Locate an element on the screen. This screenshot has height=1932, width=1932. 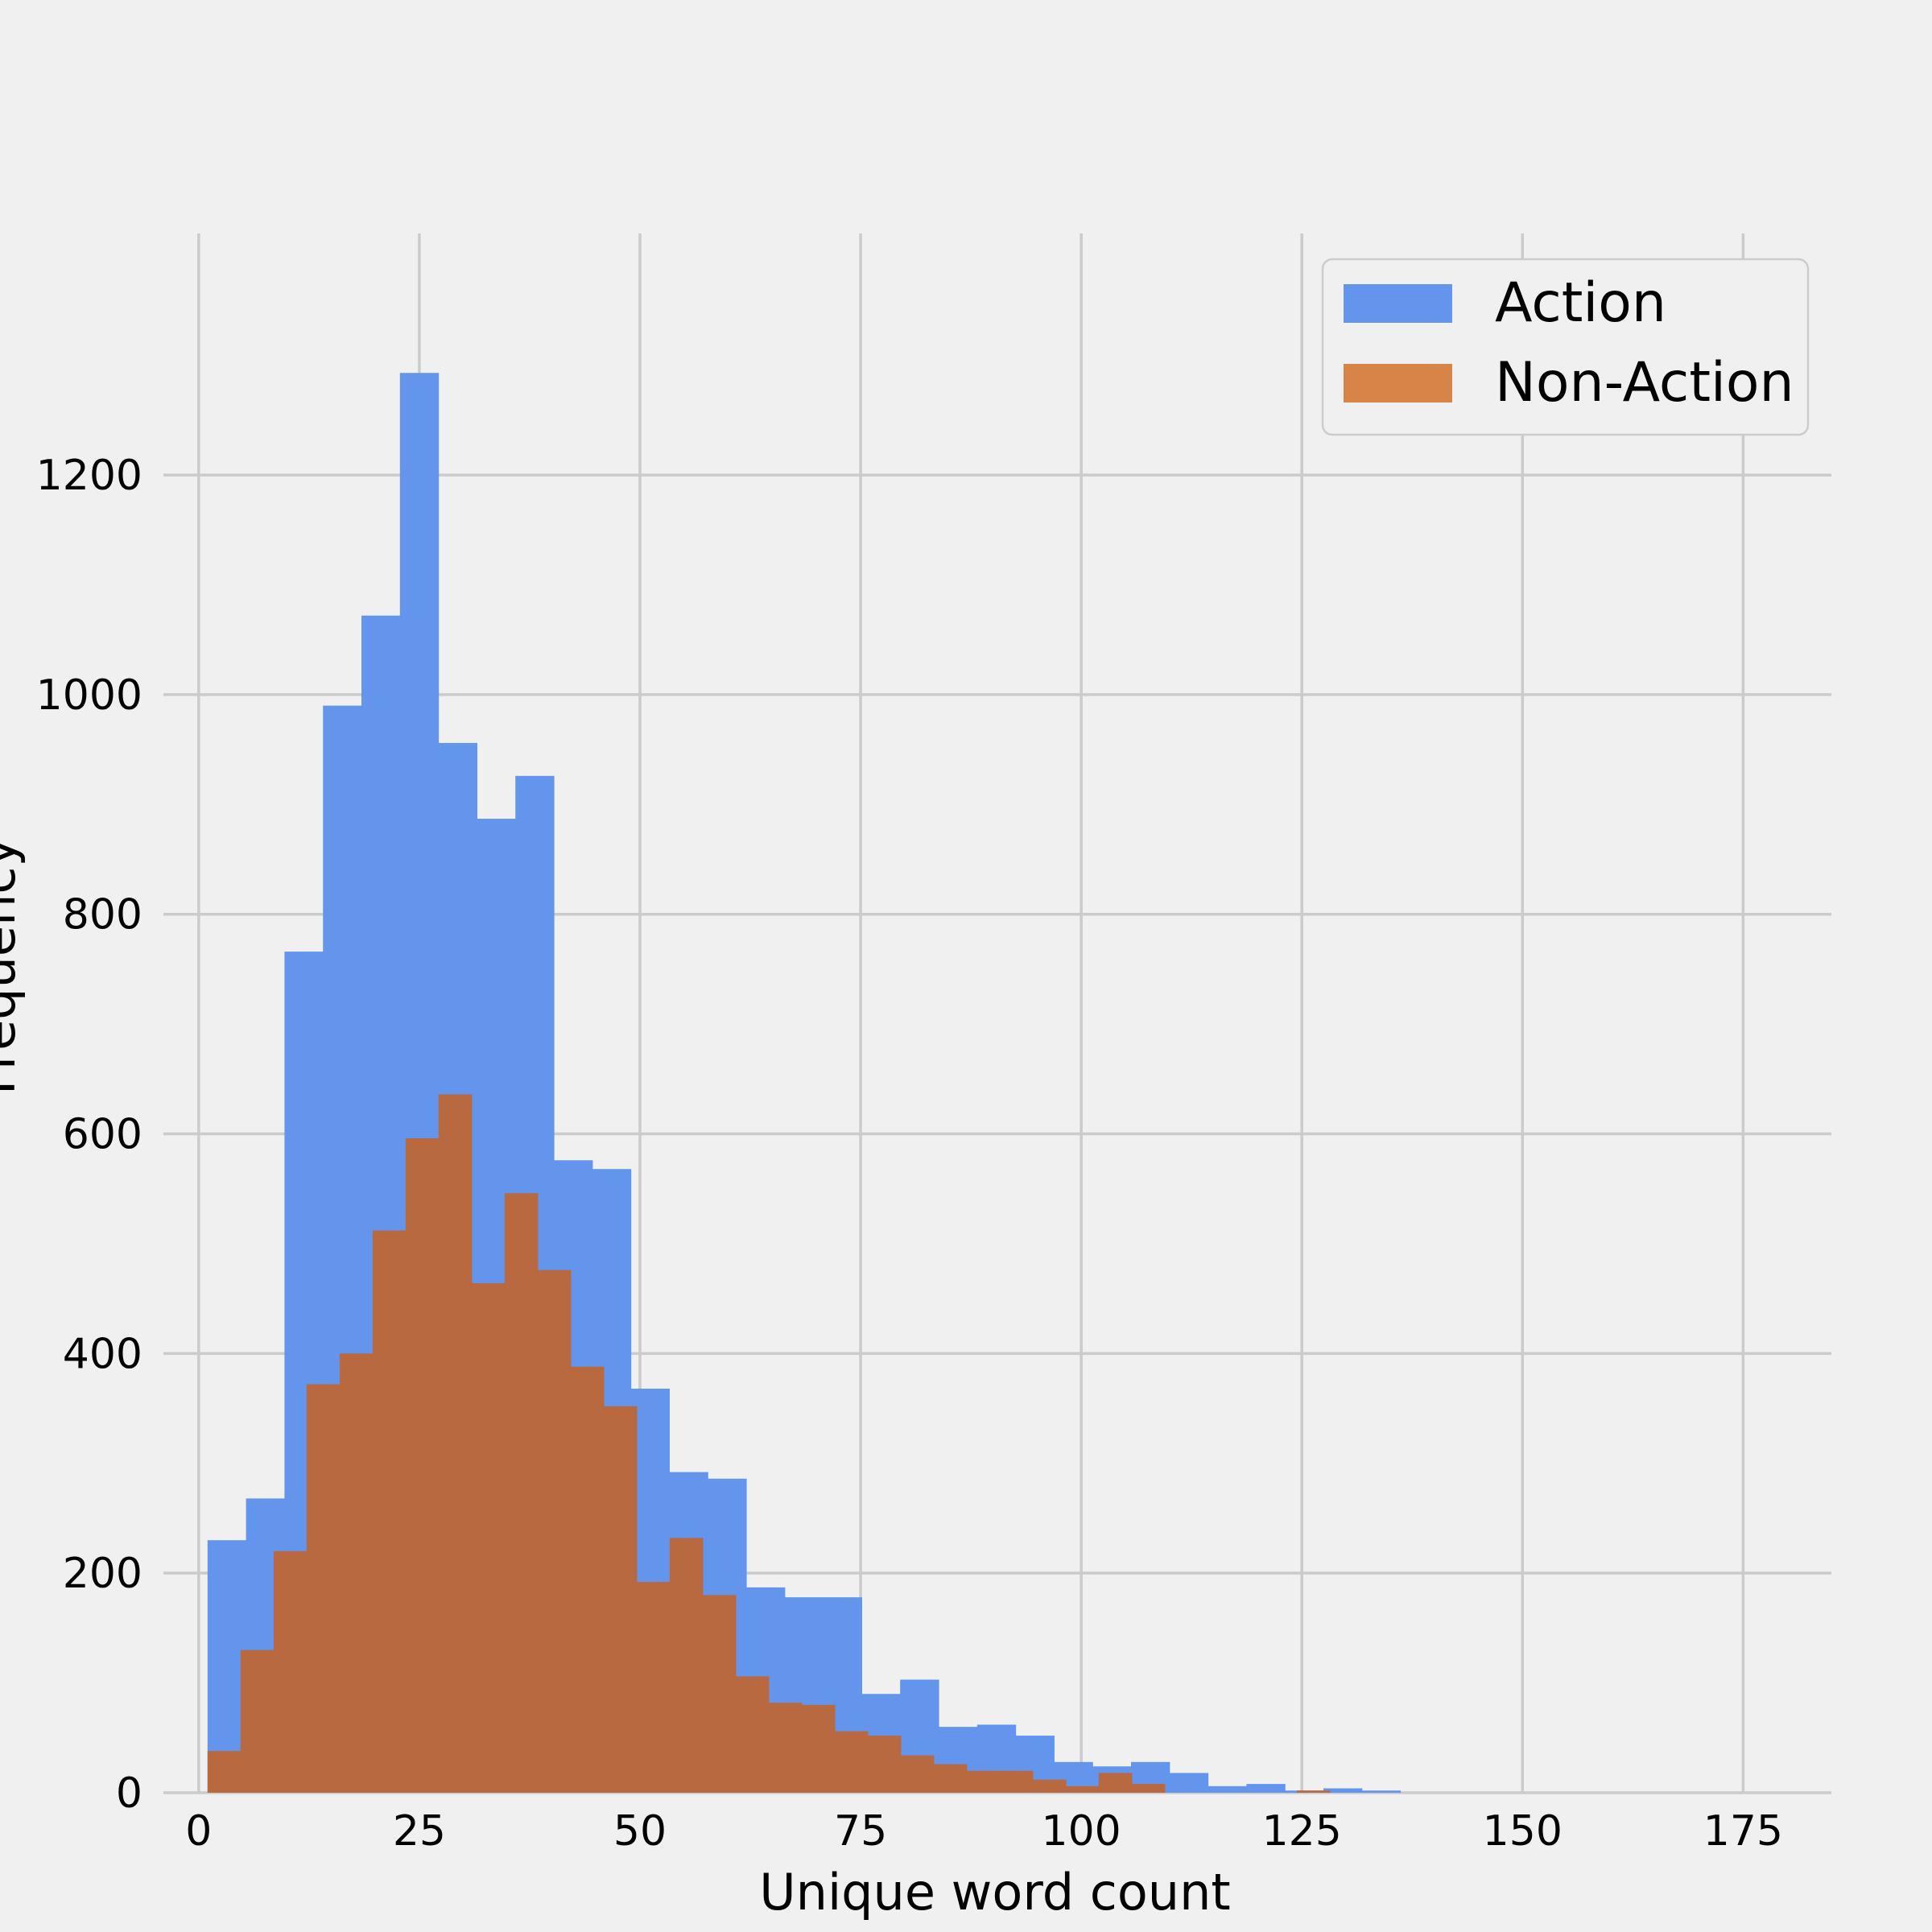
y-tick-label: 1000 is located at coordinates (89, 695).